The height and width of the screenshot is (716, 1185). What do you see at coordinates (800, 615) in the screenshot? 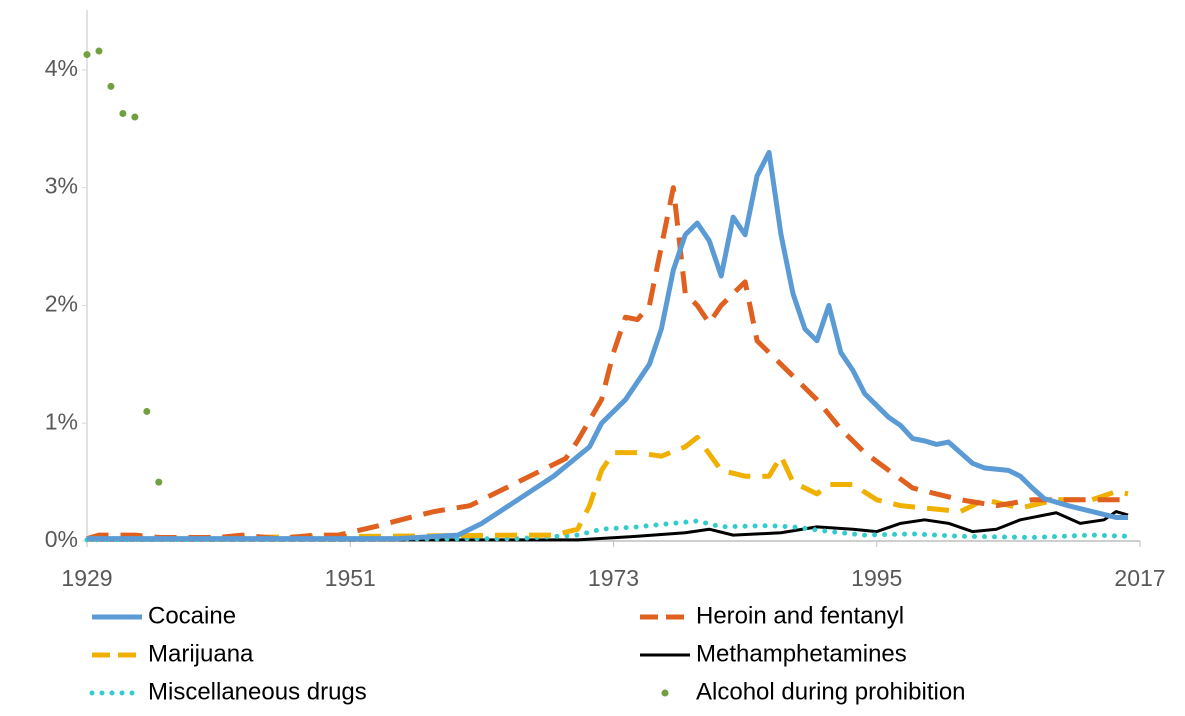
I see `legend-label: Heroin and fentanyl` at bounding box center [800, 615].